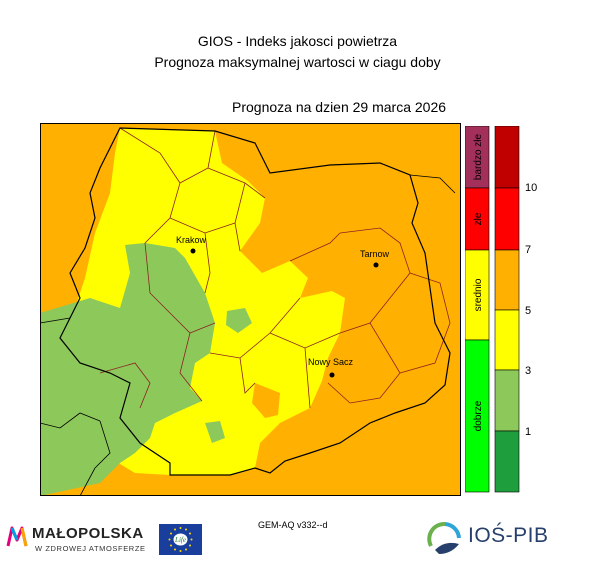  I want to click on zone-dostateczny-patch, so click(266, 400).